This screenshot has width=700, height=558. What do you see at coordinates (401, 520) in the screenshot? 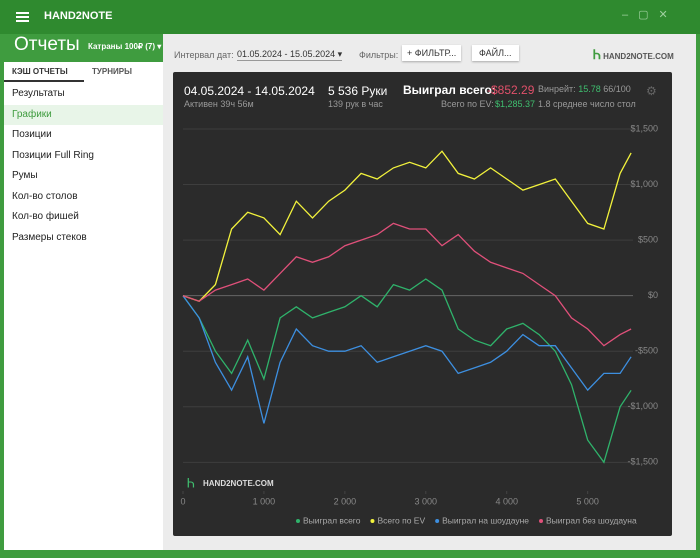
I see `legend-label: Всего по EV` at bounding box center [401, 520].